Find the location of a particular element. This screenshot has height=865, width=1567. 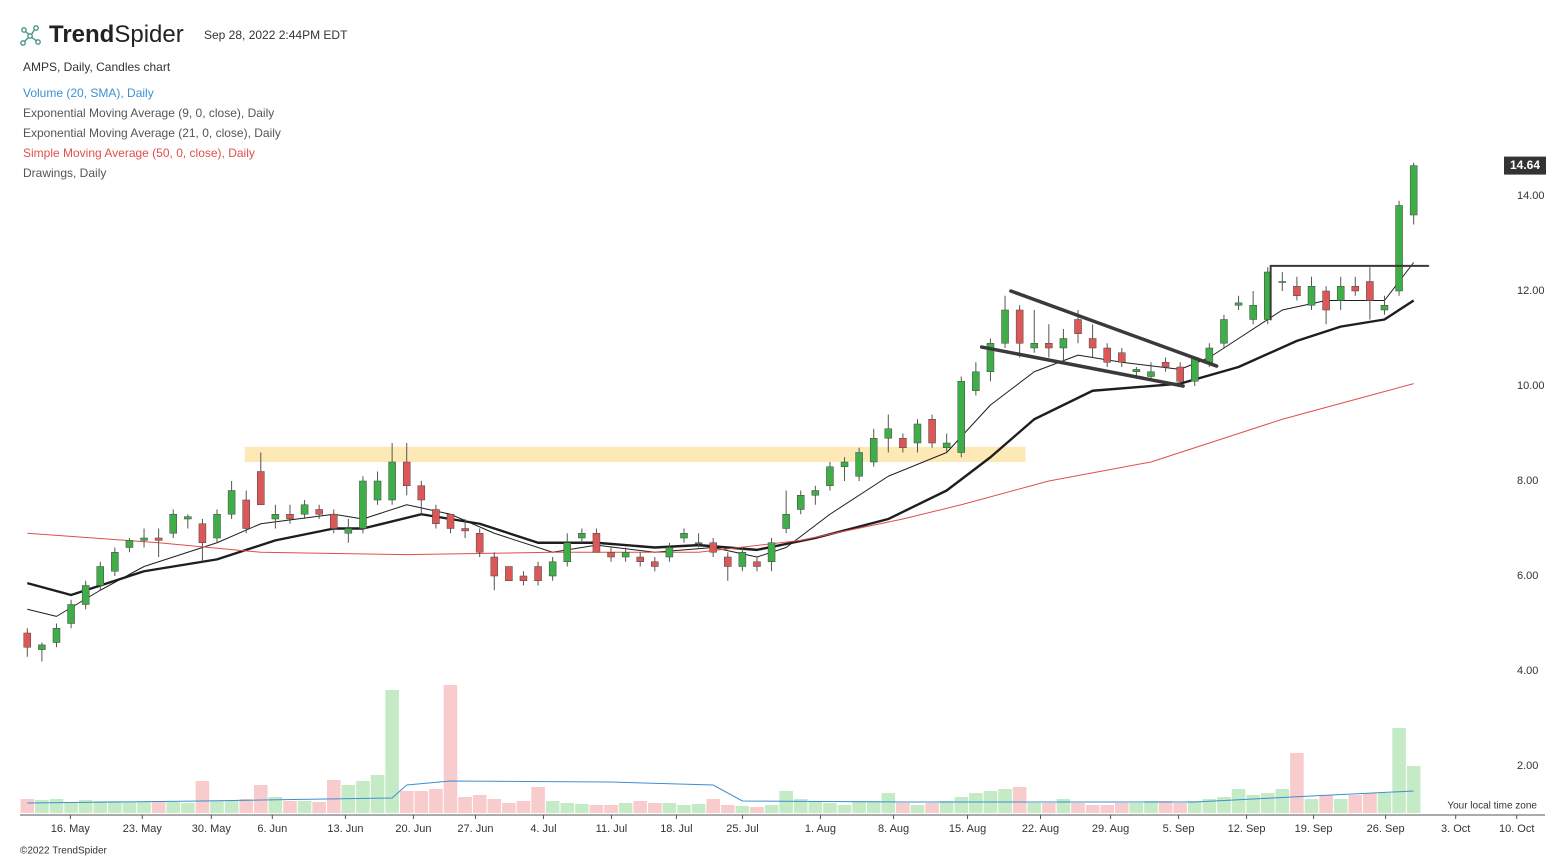

x-tick-label: 23. May is located at coordinates (143, 829).